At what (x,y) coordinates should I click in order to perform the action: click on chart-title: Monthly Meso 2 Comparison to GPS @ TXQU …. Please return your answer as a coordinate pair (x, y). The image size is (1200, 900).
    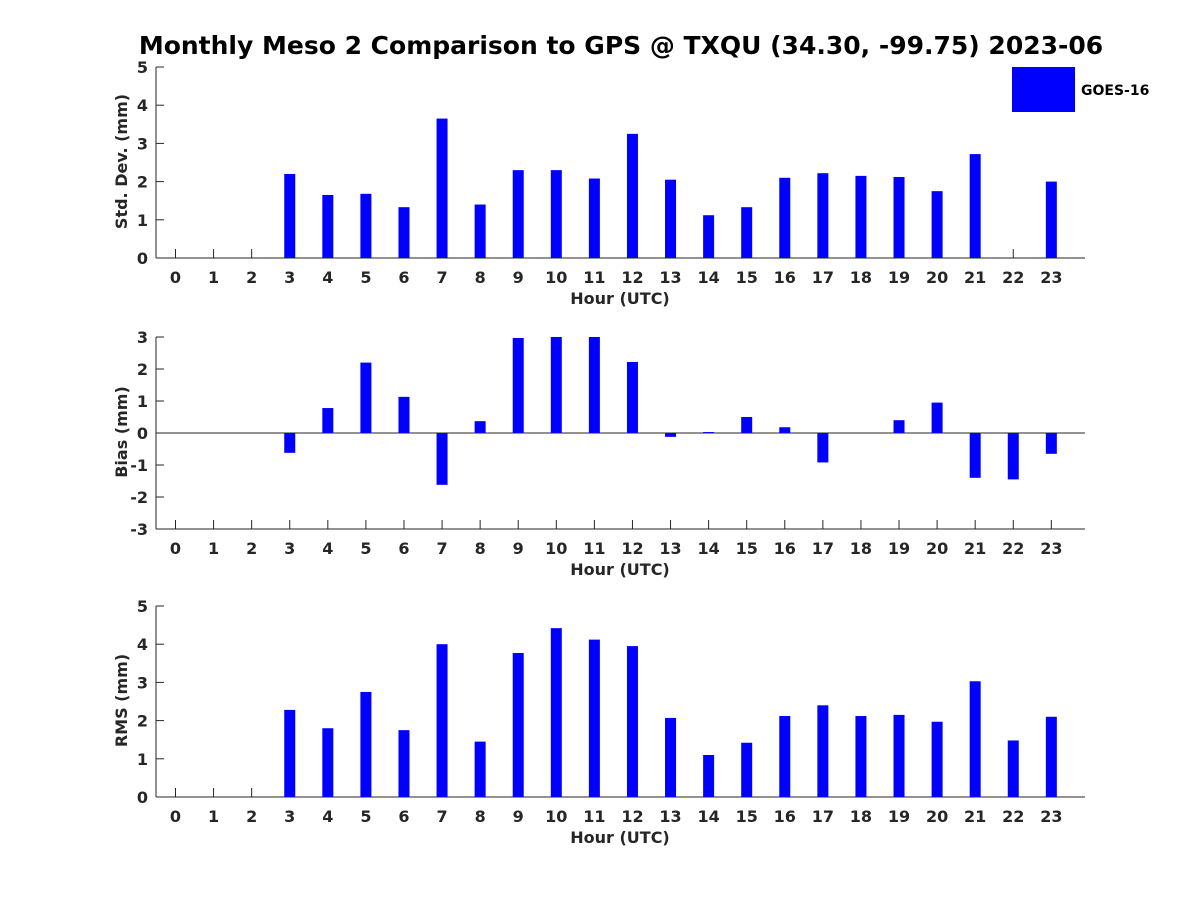
    Looking at the image, I should click on (621, 45).